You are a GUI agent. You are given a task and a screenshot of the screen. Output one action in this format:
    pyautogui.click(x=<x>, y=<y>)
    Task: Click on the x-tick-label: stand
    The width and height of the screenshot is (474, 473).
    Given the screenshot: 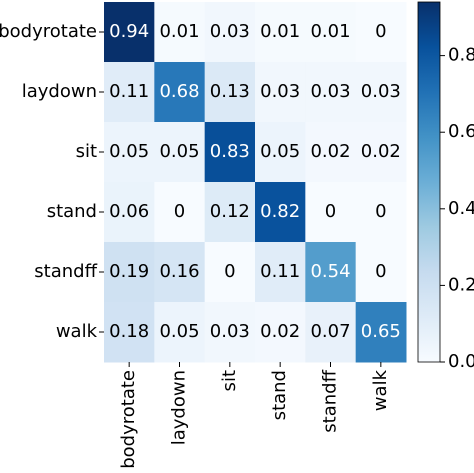 What is the action you would take?
    pyautogui.click(x=279, y=395)
    